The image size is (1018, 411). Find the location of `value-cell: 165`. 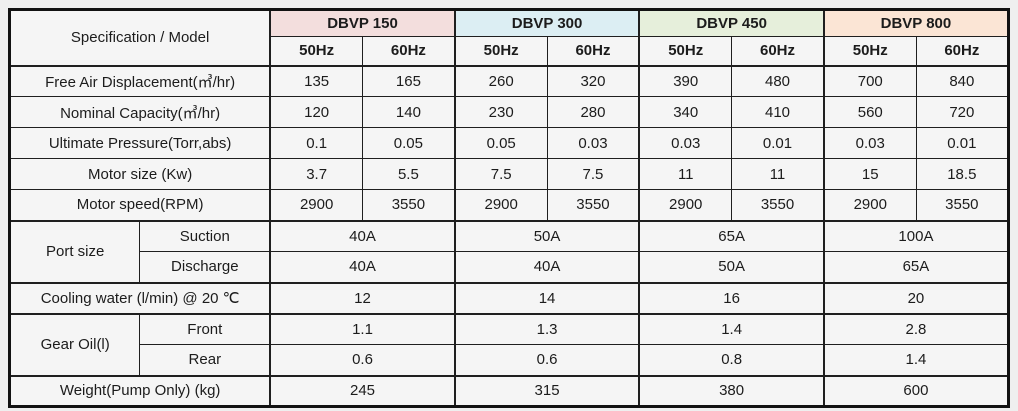

value-cell: 165 is located at coordinates (409, 81).